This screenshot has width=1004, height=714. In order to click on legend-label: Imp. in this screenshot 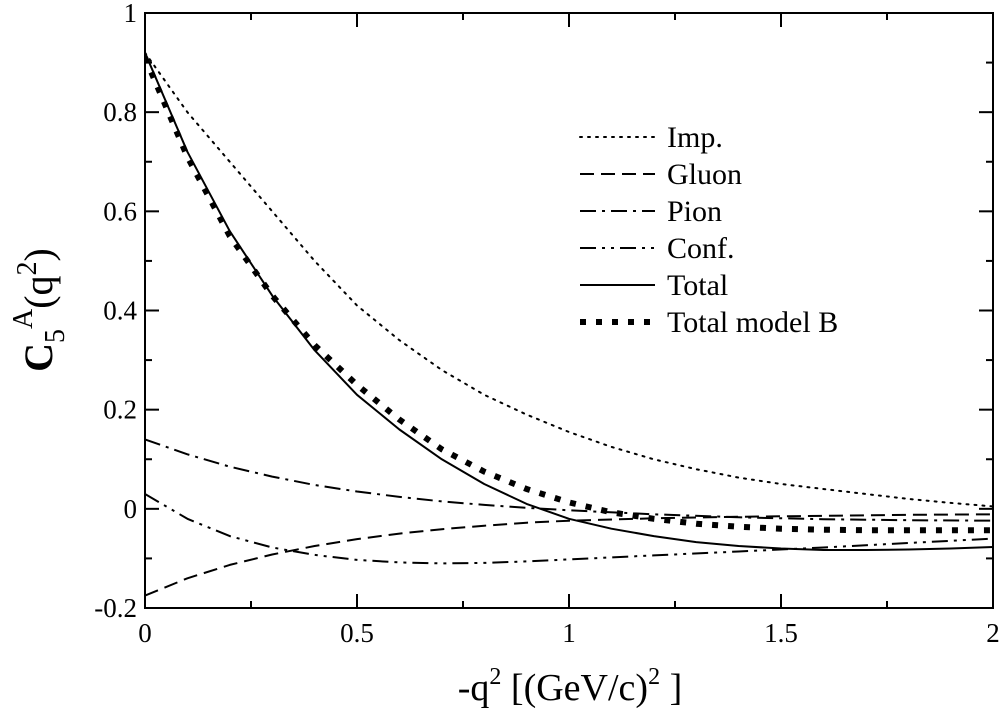, I will do `click(695, 137)`.